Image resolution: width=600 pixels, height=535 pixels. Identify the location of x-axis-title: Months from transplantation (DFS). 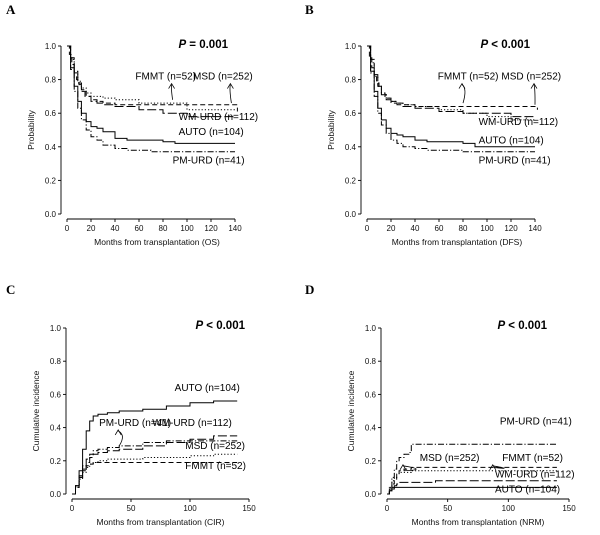
(457, 242).